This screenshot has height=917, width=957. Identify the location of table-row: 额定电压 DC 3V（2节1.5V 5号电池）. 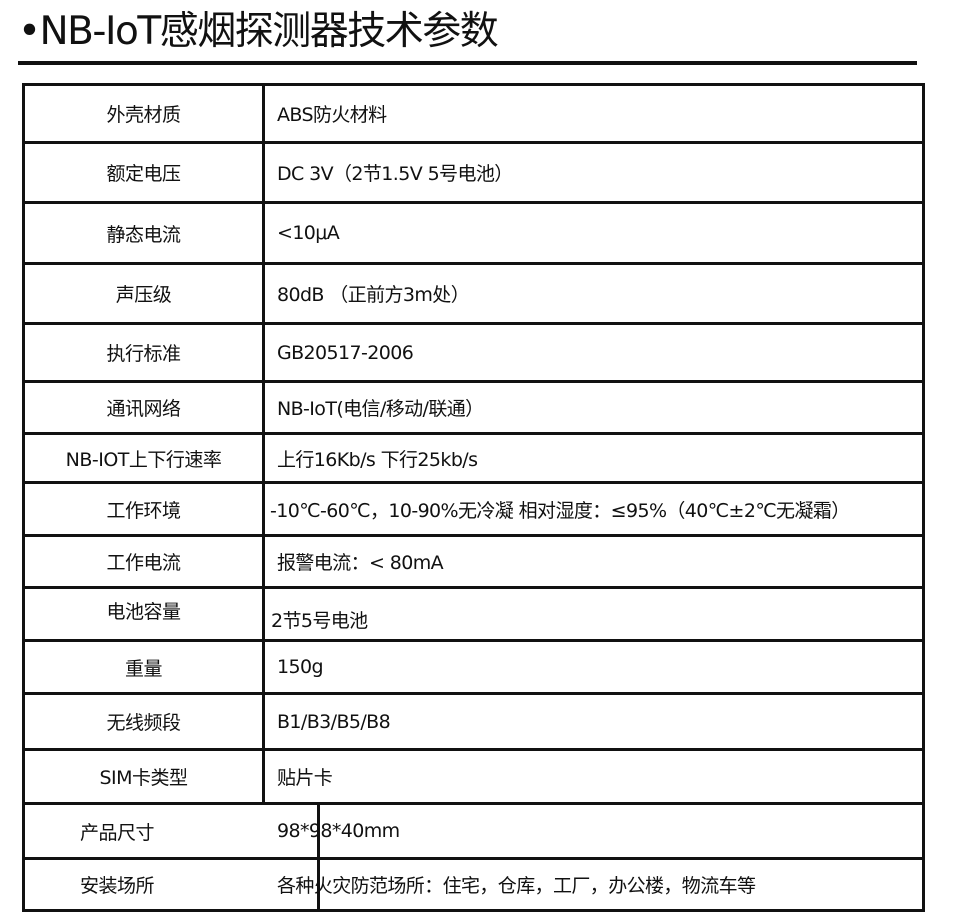
(473, 171).